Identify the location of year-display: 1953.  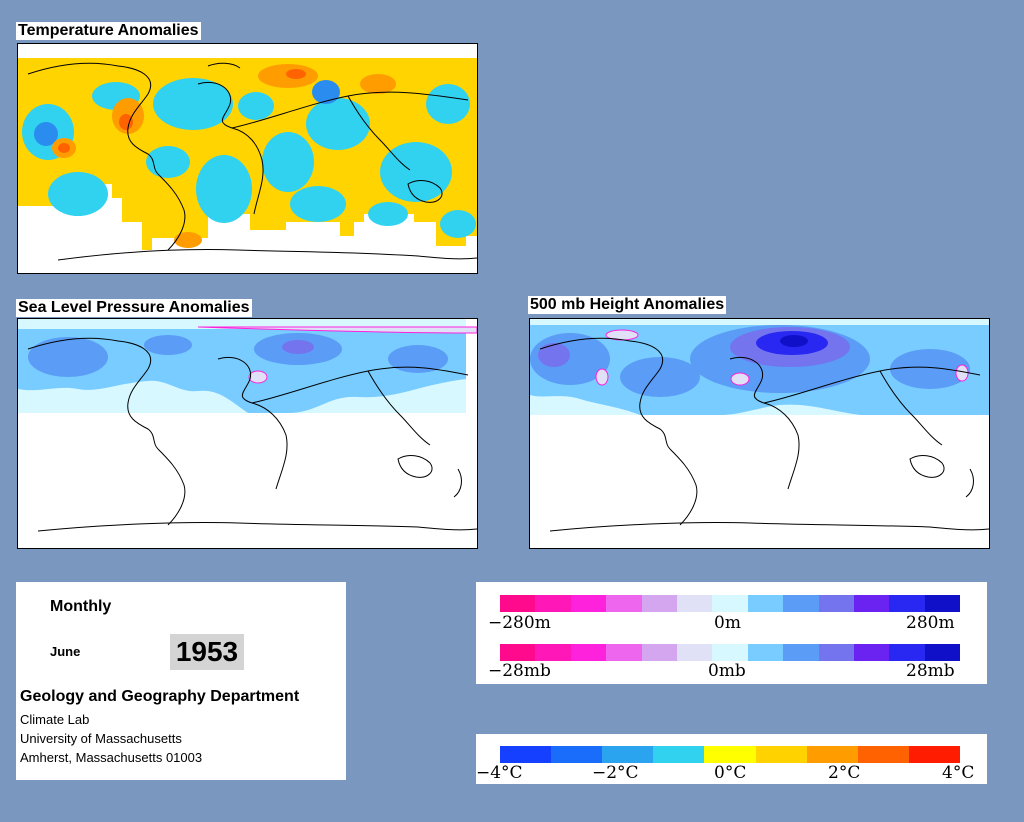
(207, 652).